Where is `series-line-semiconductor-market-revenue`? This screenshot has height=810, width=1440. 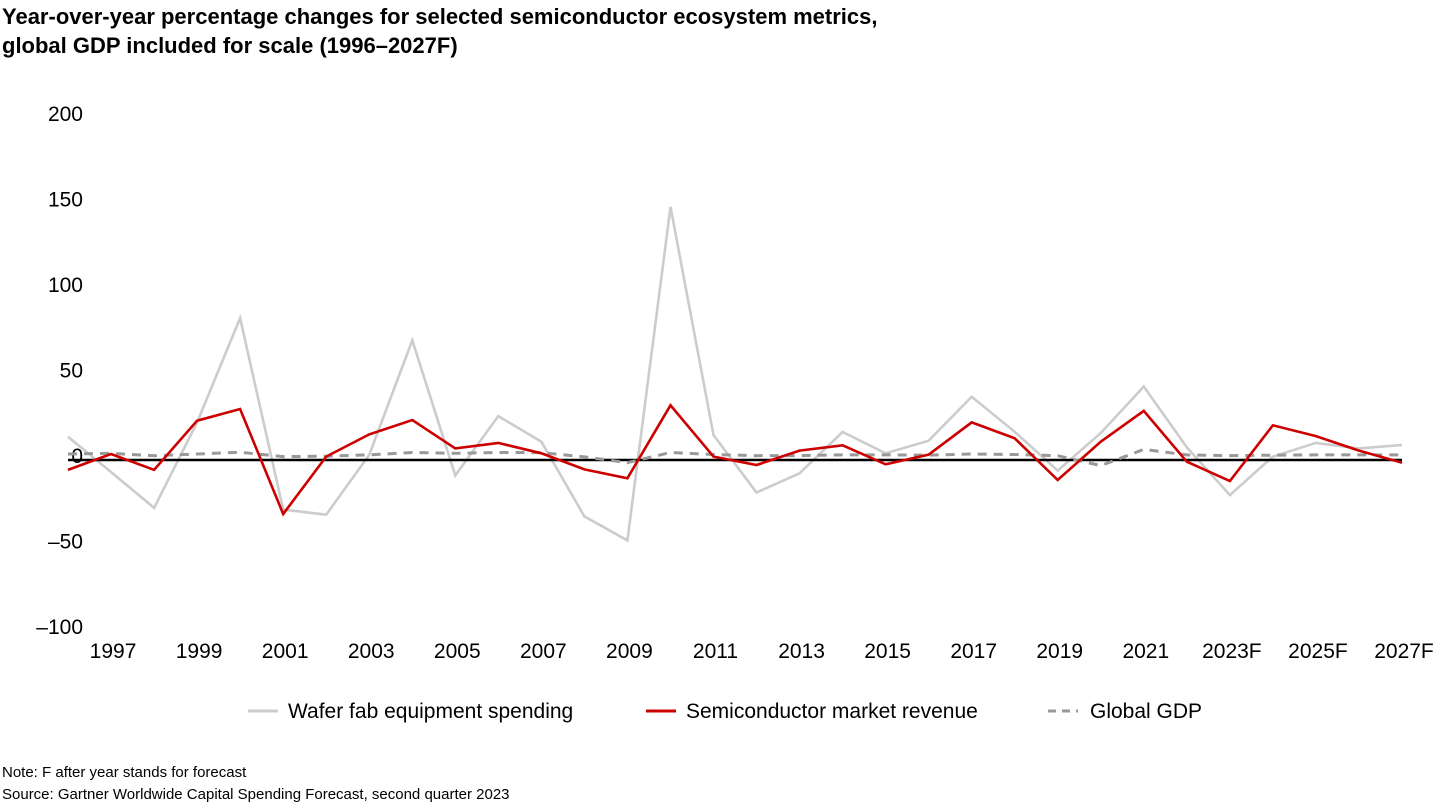
series-line-semiconductor-market-revenue is located at coordinates (735, 460).